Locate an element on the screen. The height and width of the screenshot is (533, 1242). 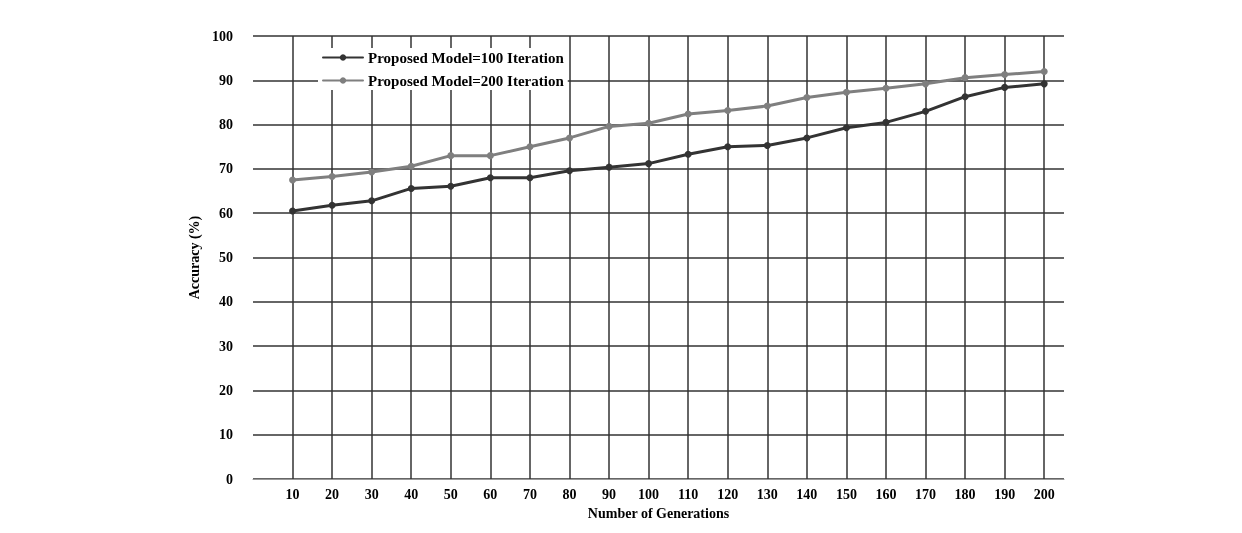
x-tick-label: 190 is located at coordinates (1005, 494).